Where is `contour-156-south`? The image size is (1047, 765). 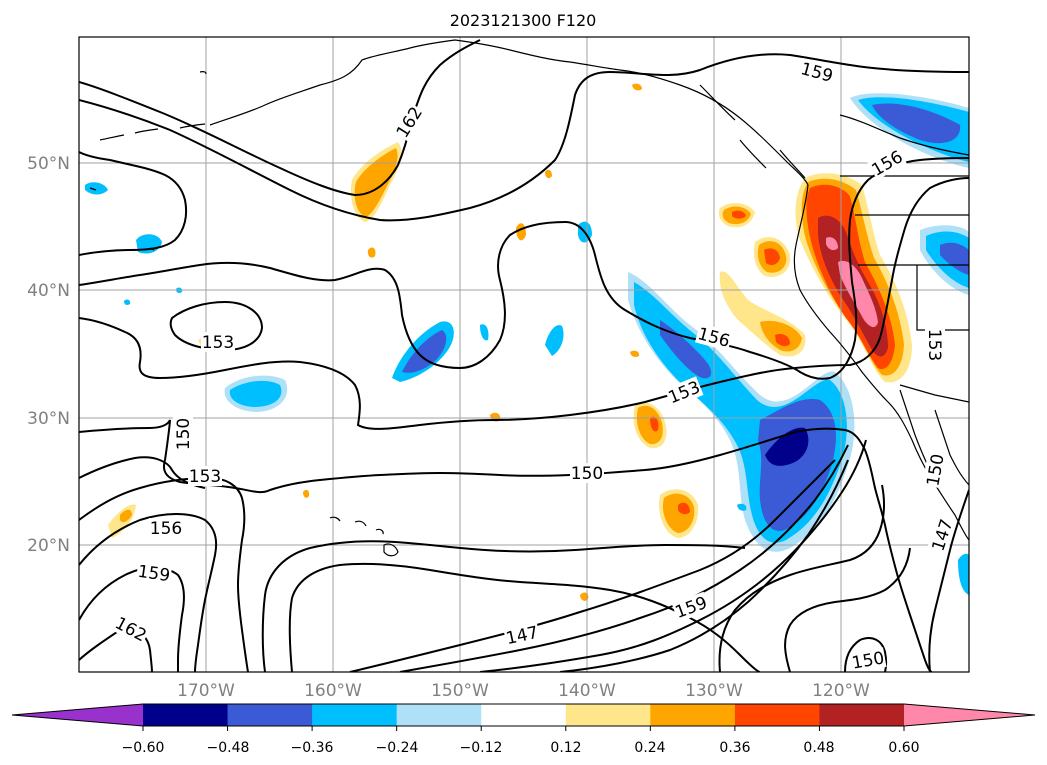
contour-156-south is located at coordinates (148, 592).